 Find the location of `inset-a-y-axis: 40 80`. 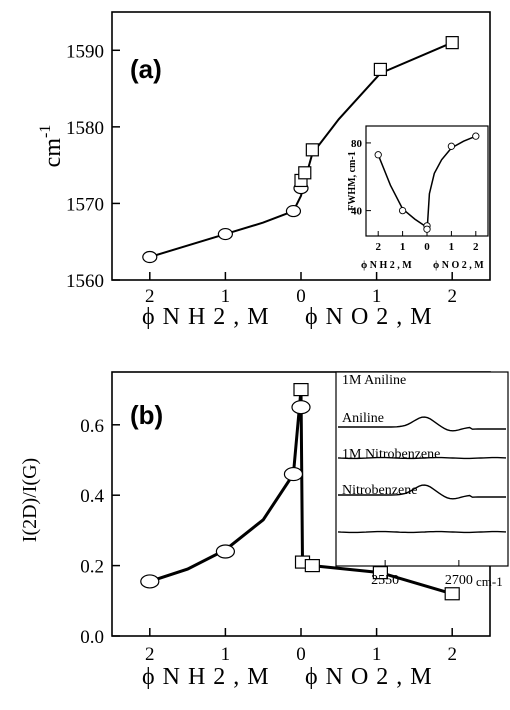

inset-a-y-axis: 40 80 is located at coordinates (361, 178).